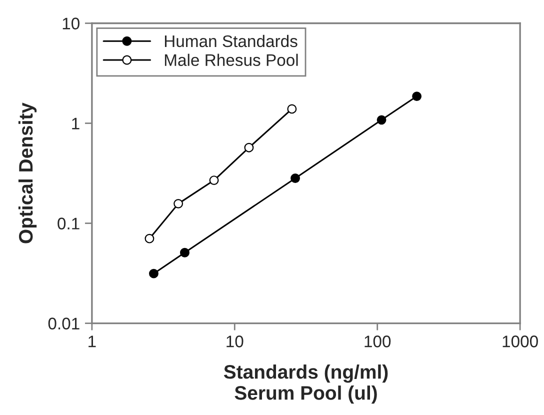 This screenshot has width=544, height=415. What do you see at coordinates (520, 342) in the screenshot?
I see `x-tick-label: 1000` at bounding box center [520, 342].